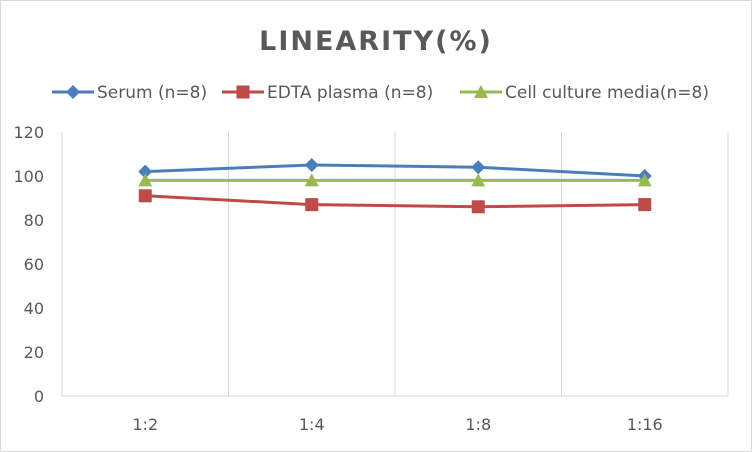  Describe the element at coordinates (28, 176) in the screenshot. I see `y-tick-label: 100` at that location.